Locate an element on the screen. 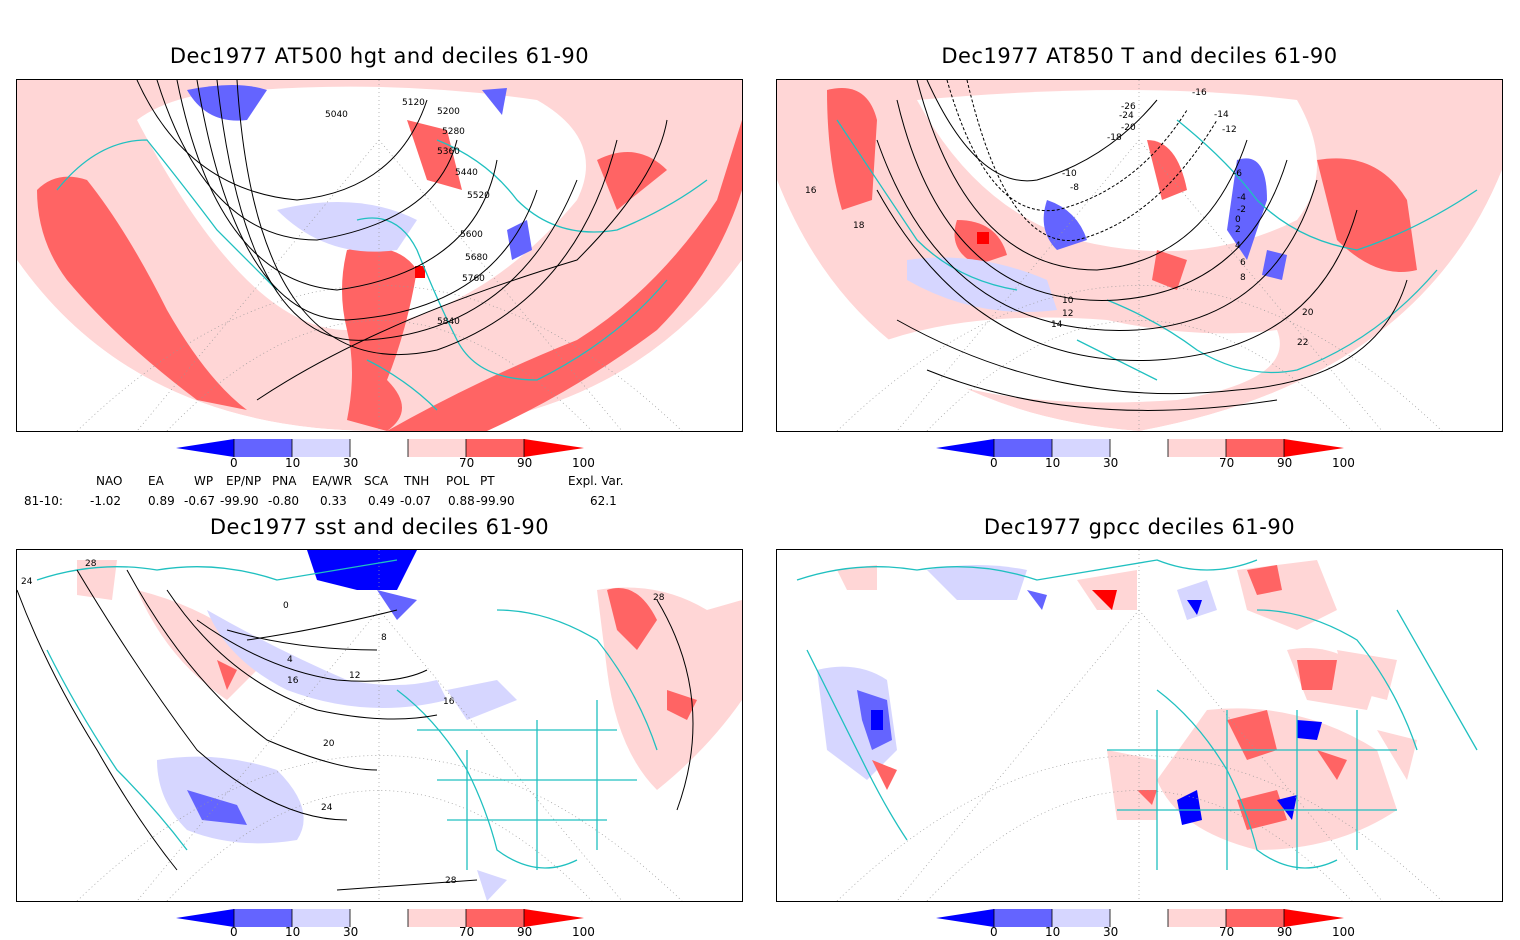 The width and height of the screenshot is (1520, 940). colorbar-bottom-left: 0 10 30 70 90 100 is located at coordinates (385, 924).